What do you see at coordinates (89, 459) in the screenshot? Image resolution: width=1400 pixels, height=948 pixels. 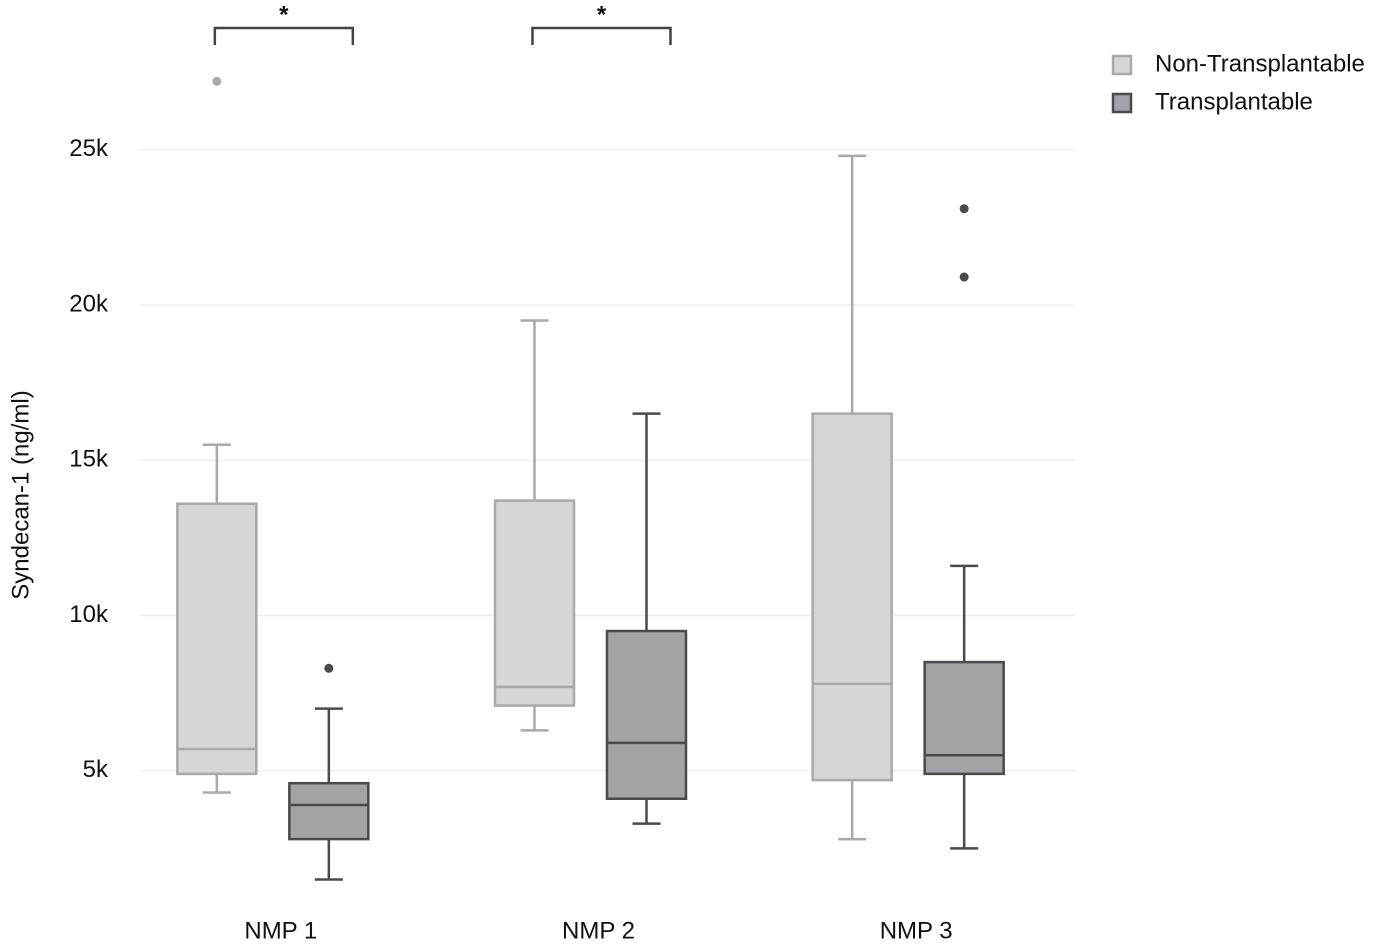 I see `y-tick-label: 15k` at bounding box center [89, 459].